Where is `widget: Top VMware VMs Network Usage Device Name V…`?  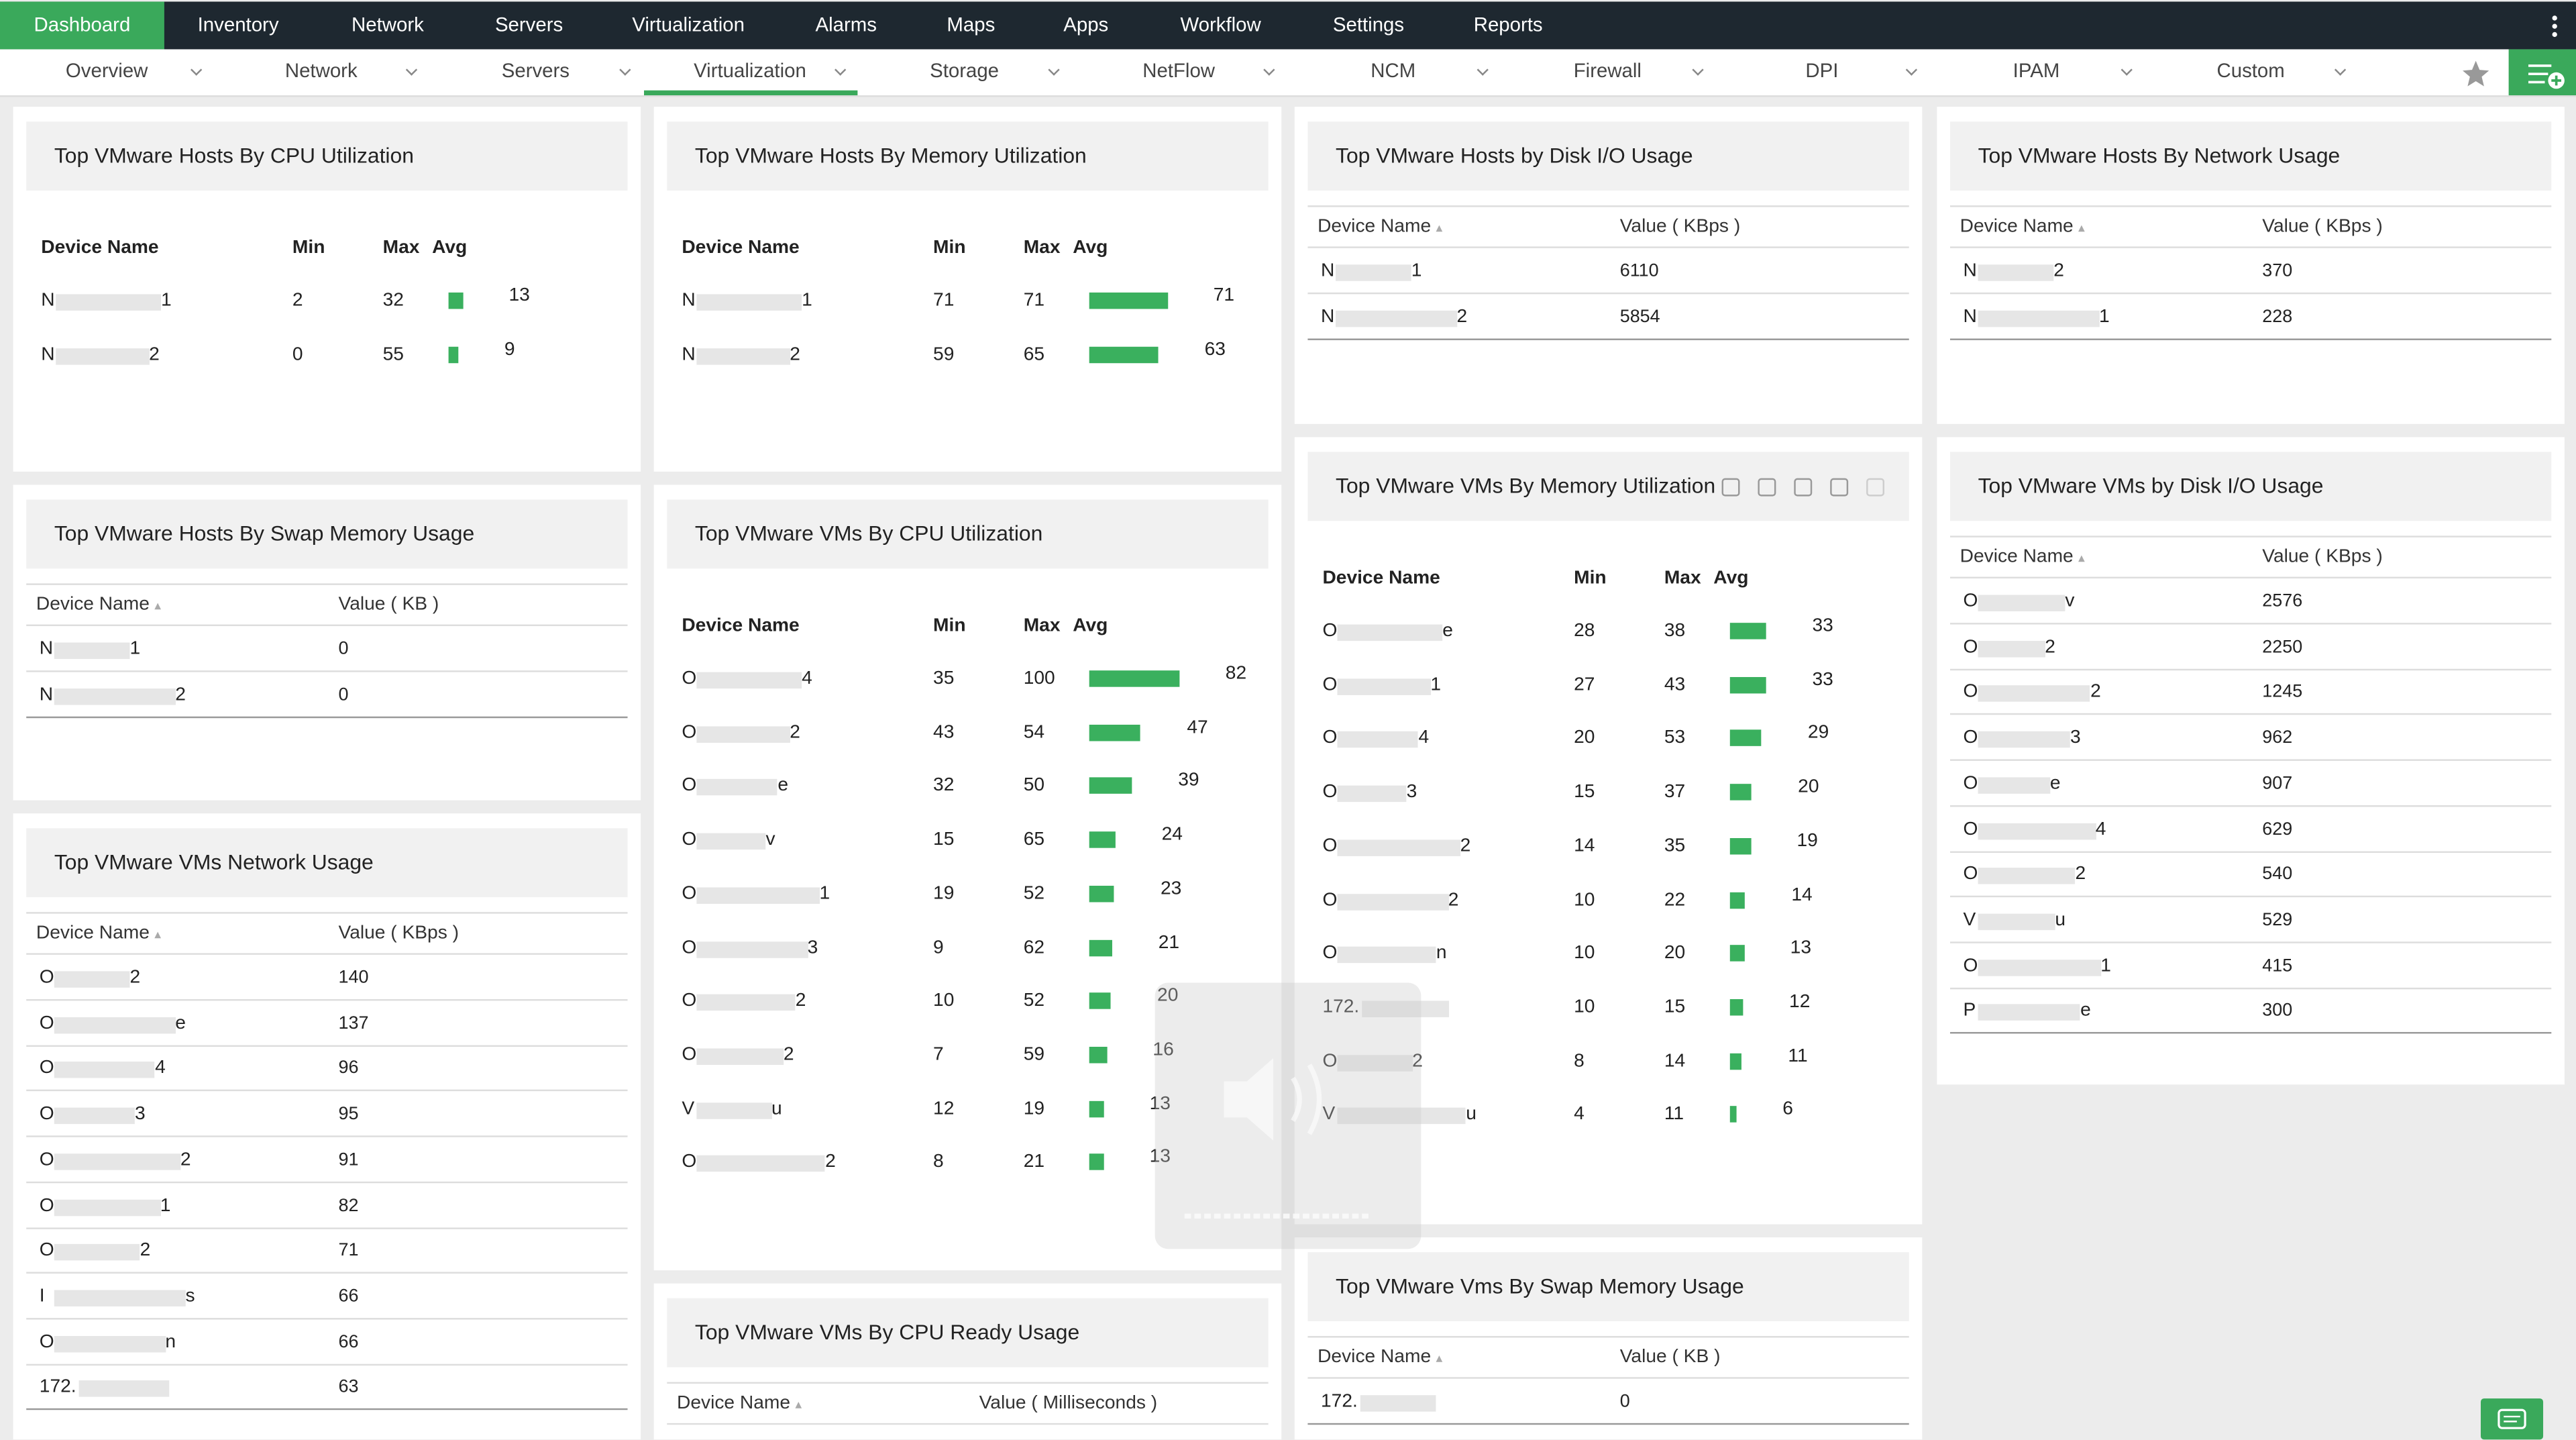
widget: Top VMware VMs Network Usage Device Name V… is located at coordinates (327, 1126).